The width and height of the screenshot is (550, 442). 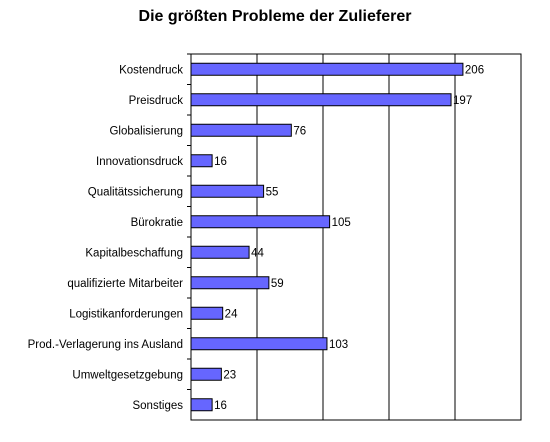 I want to click on value-label: 103, so click(x=338, y=345).